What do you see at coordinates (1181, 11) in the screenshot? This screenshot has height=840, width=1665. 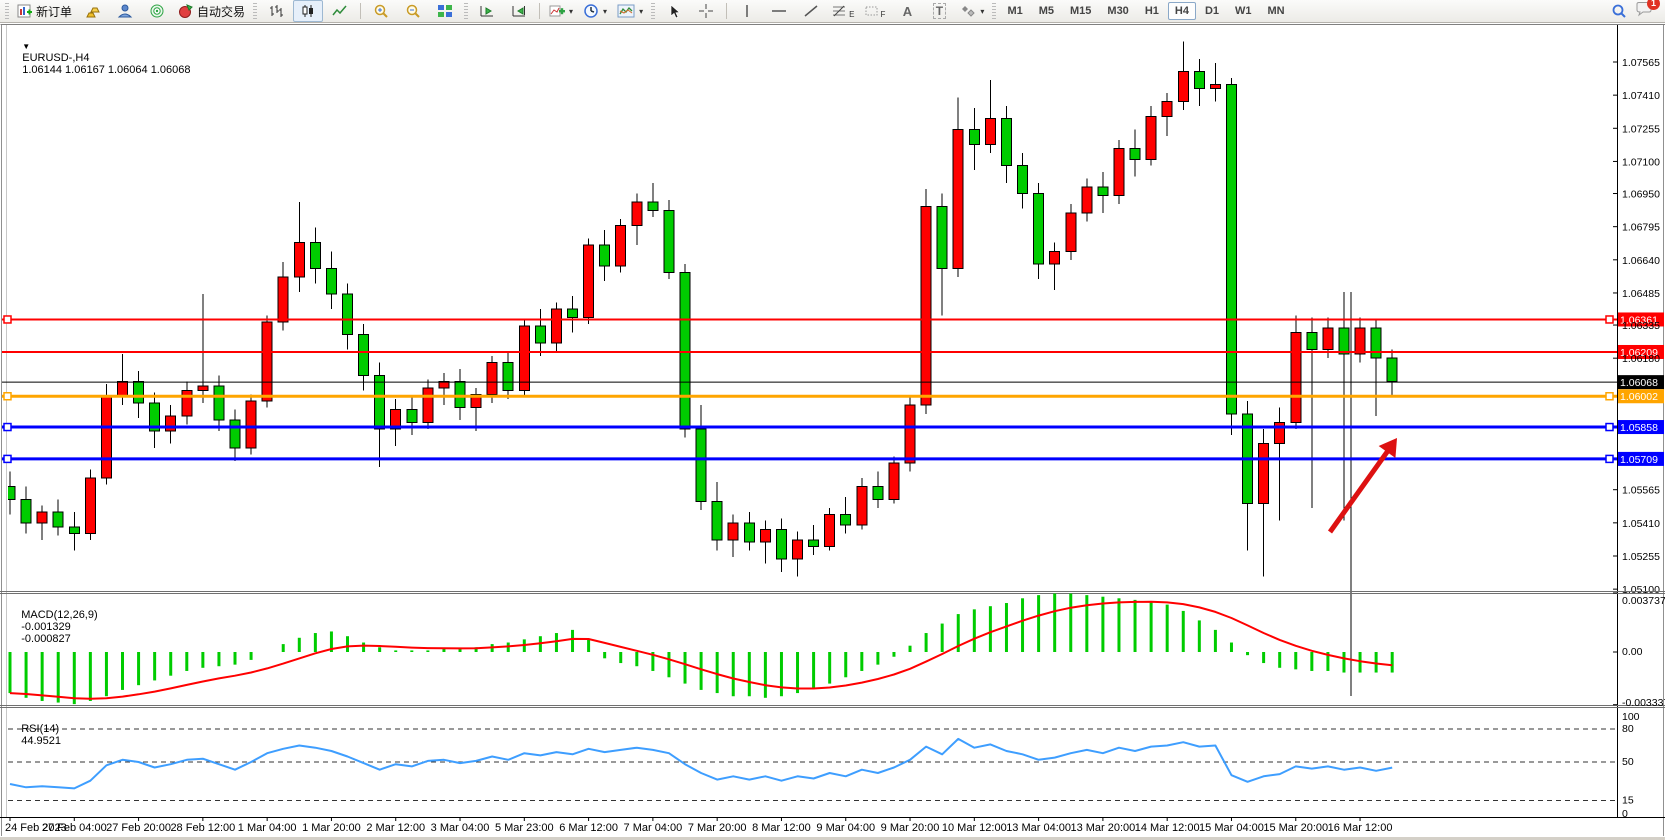 I see `timeframe-button-H4: H4` at bounding box center [1181, 11].